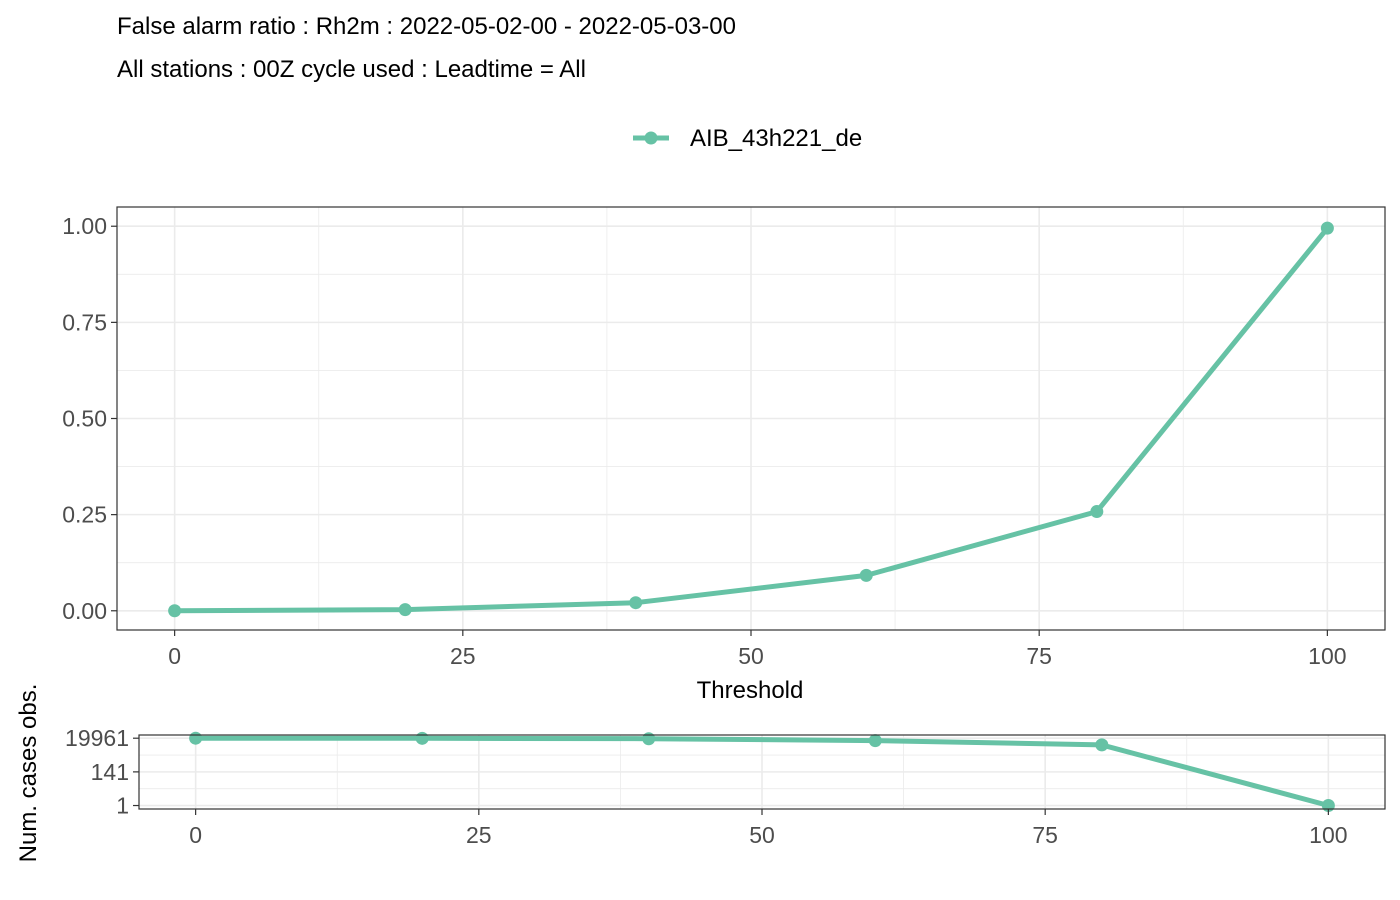 The height and width of the screenshot is (900, 1400). I want to click on count-plot-panel: 0 25 50 75 100 1 141 19961, so click(725, 786).